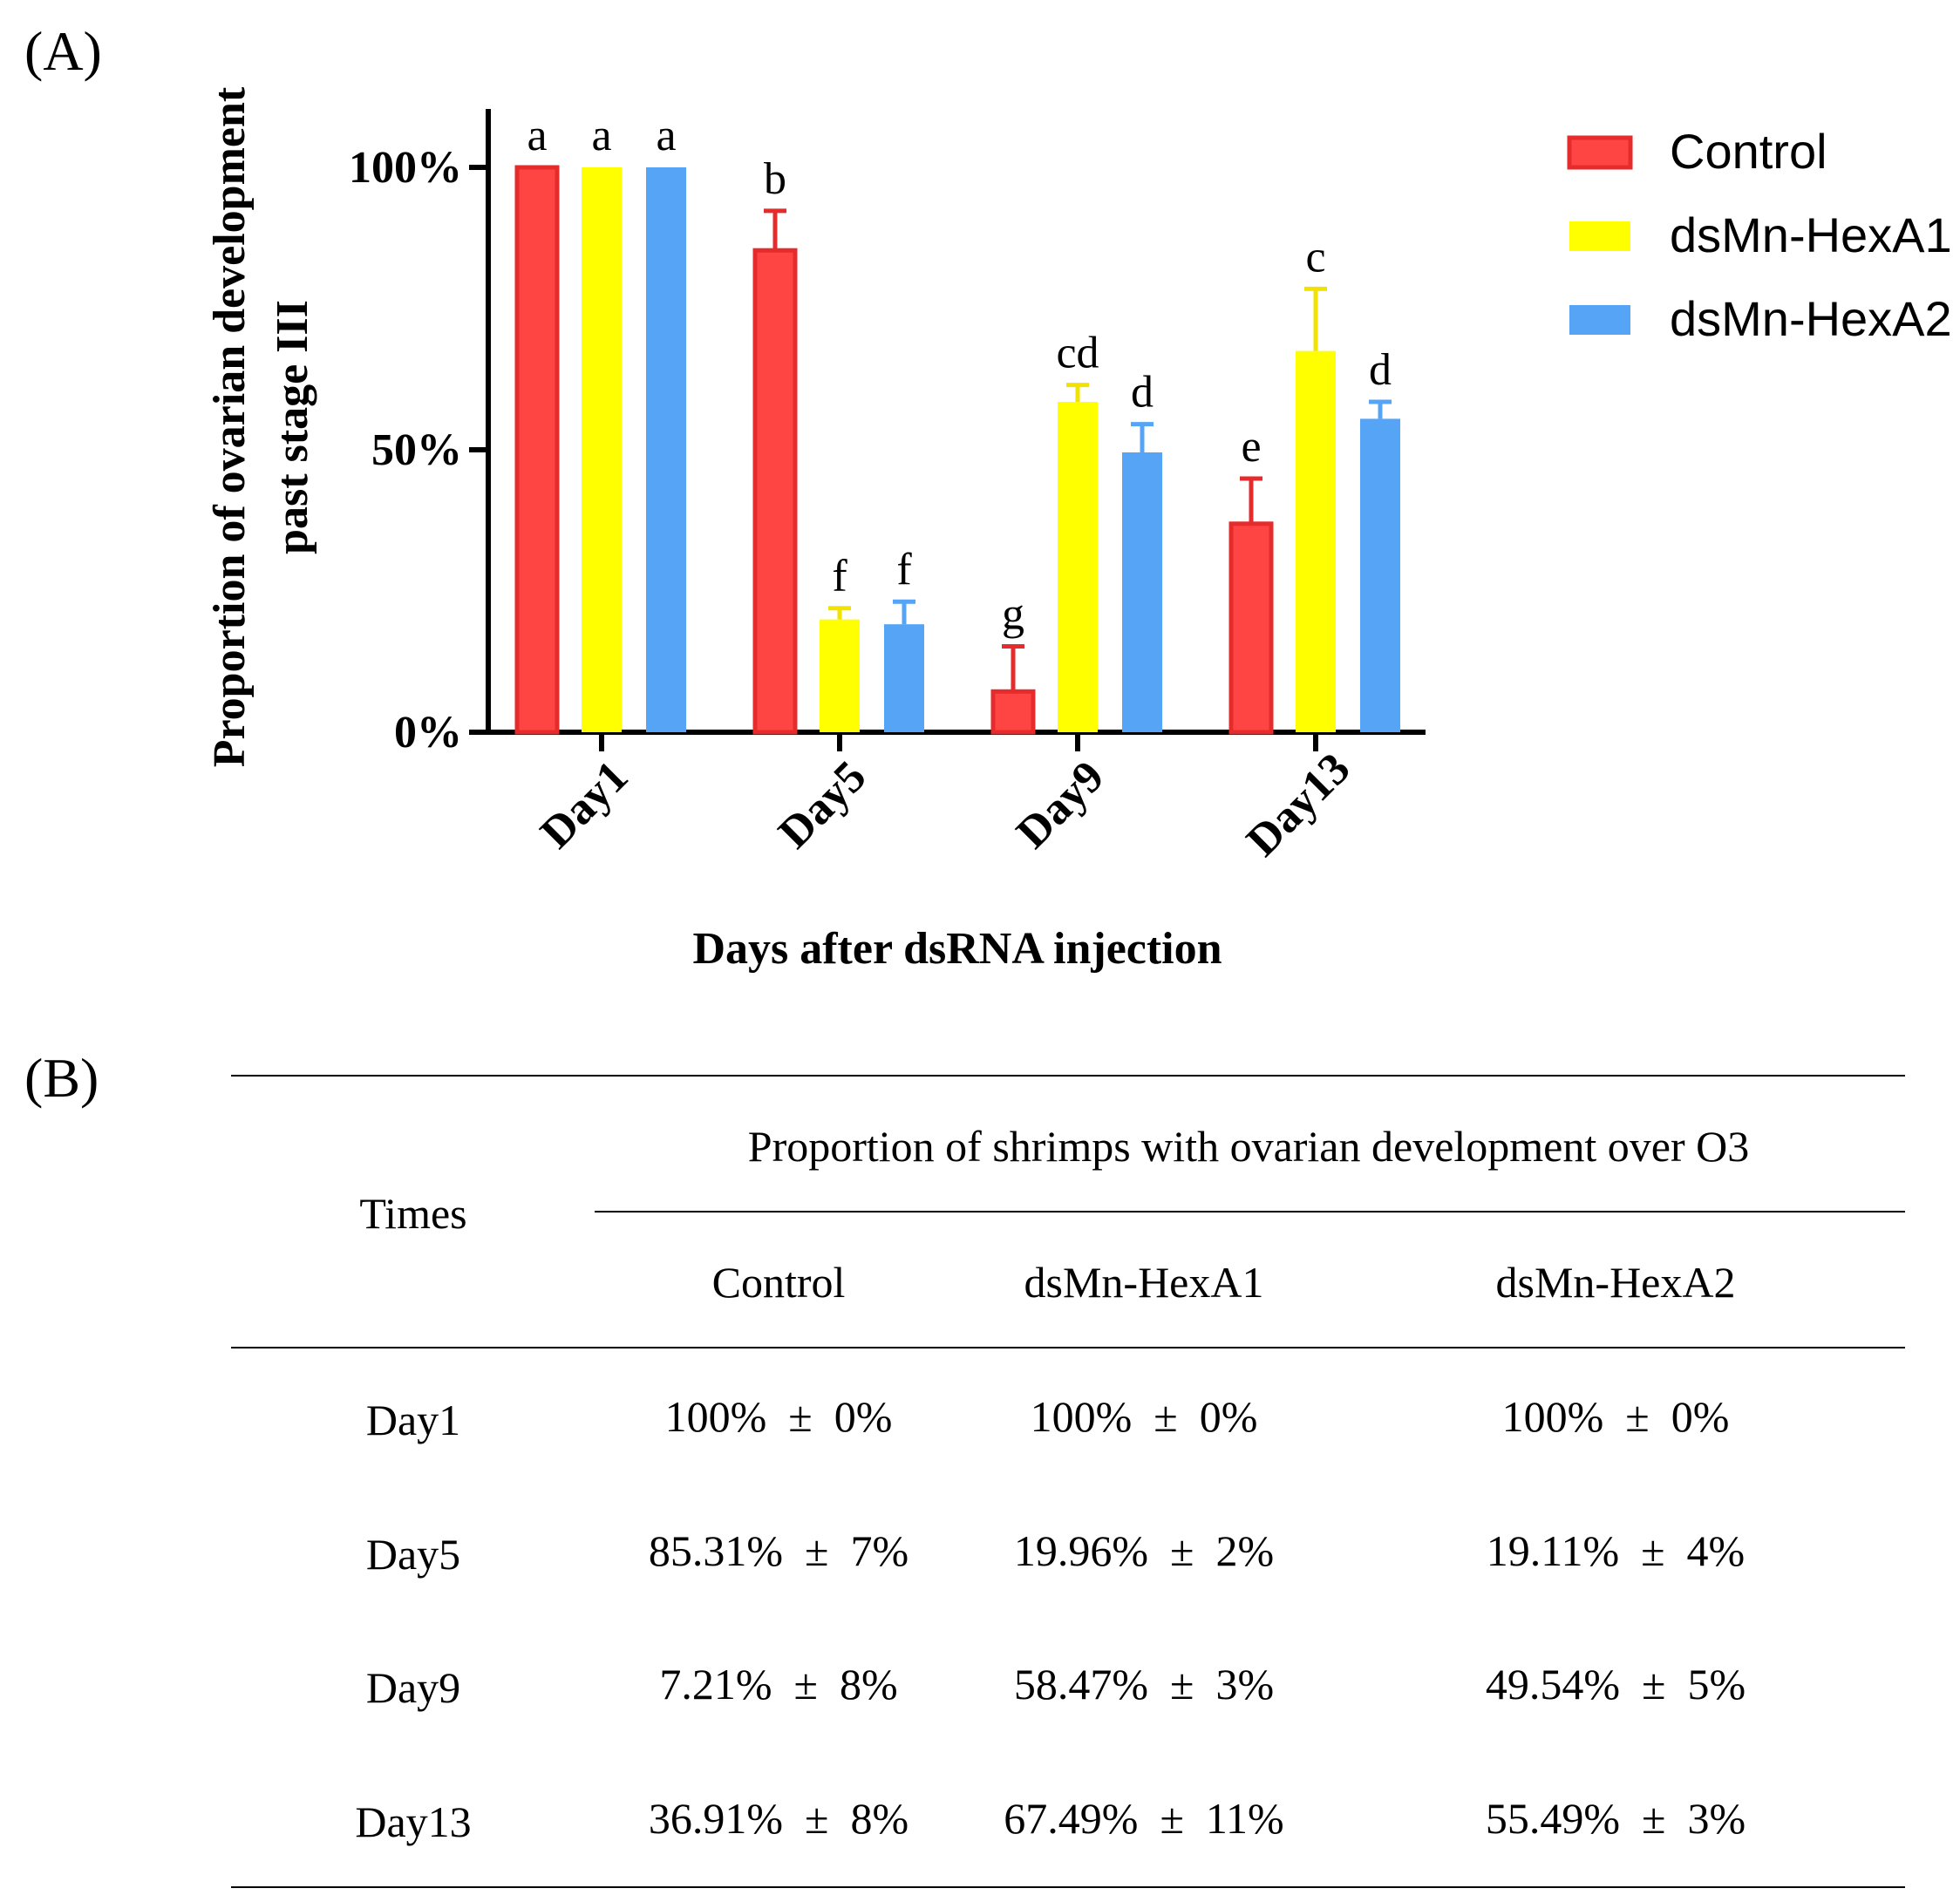 This screenshot has width=1960, height=1902. I want to click on table-column-header: dsMn-HexA2, so click(1615, 1282).